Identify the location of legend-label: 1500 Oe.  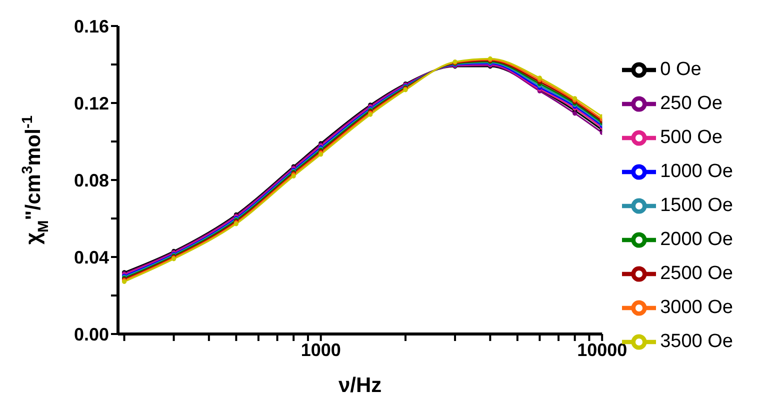
(696, 205).